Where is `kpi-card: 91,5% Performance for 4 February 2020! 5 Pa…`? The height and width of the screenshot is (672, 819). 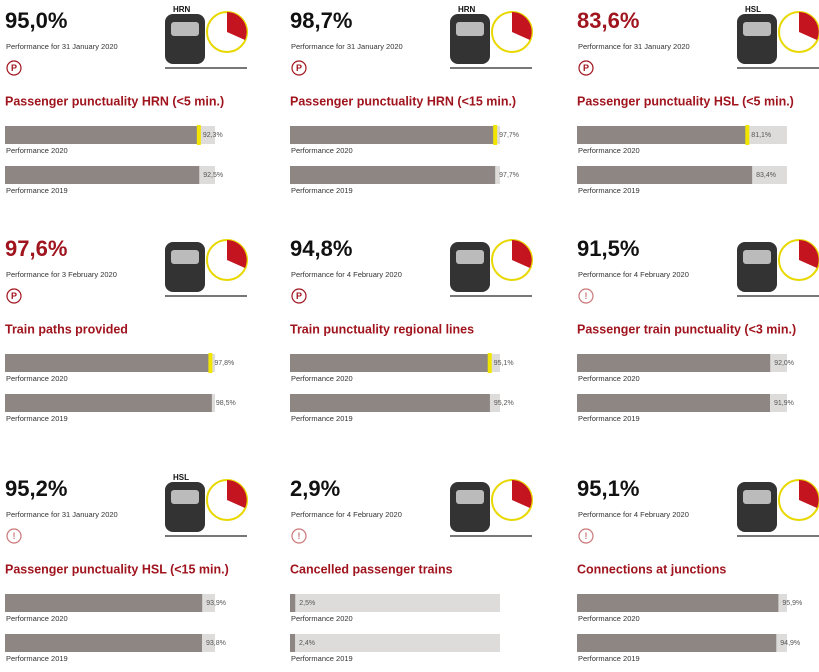
kpi-card: 91,5% Performance for 4 February 2020! 5 Pa… is located at coordinates (698, 329).